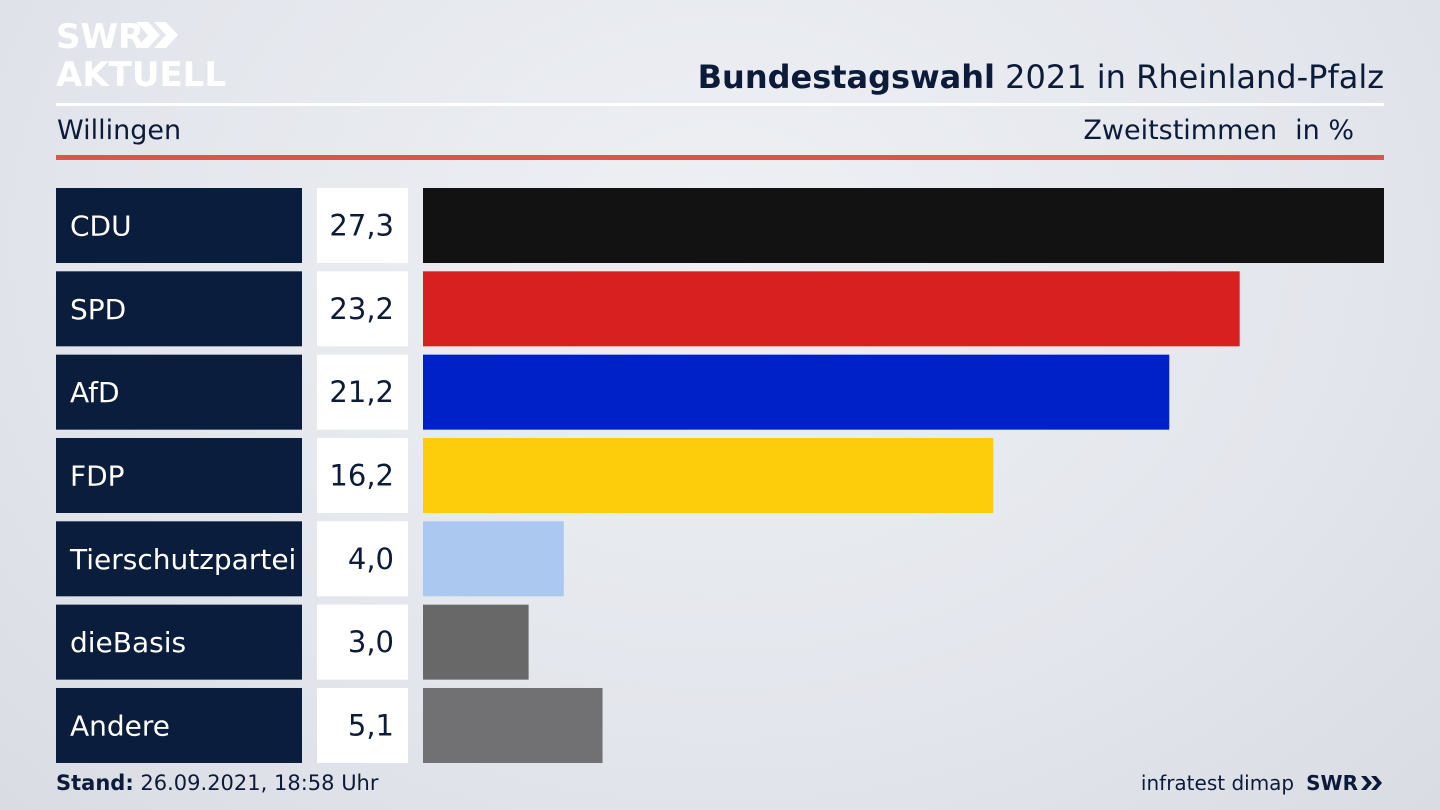  What do you see at coordinates (720, 104) in the screenshot?
I see `header-divider` at bounding box center [720, 104].